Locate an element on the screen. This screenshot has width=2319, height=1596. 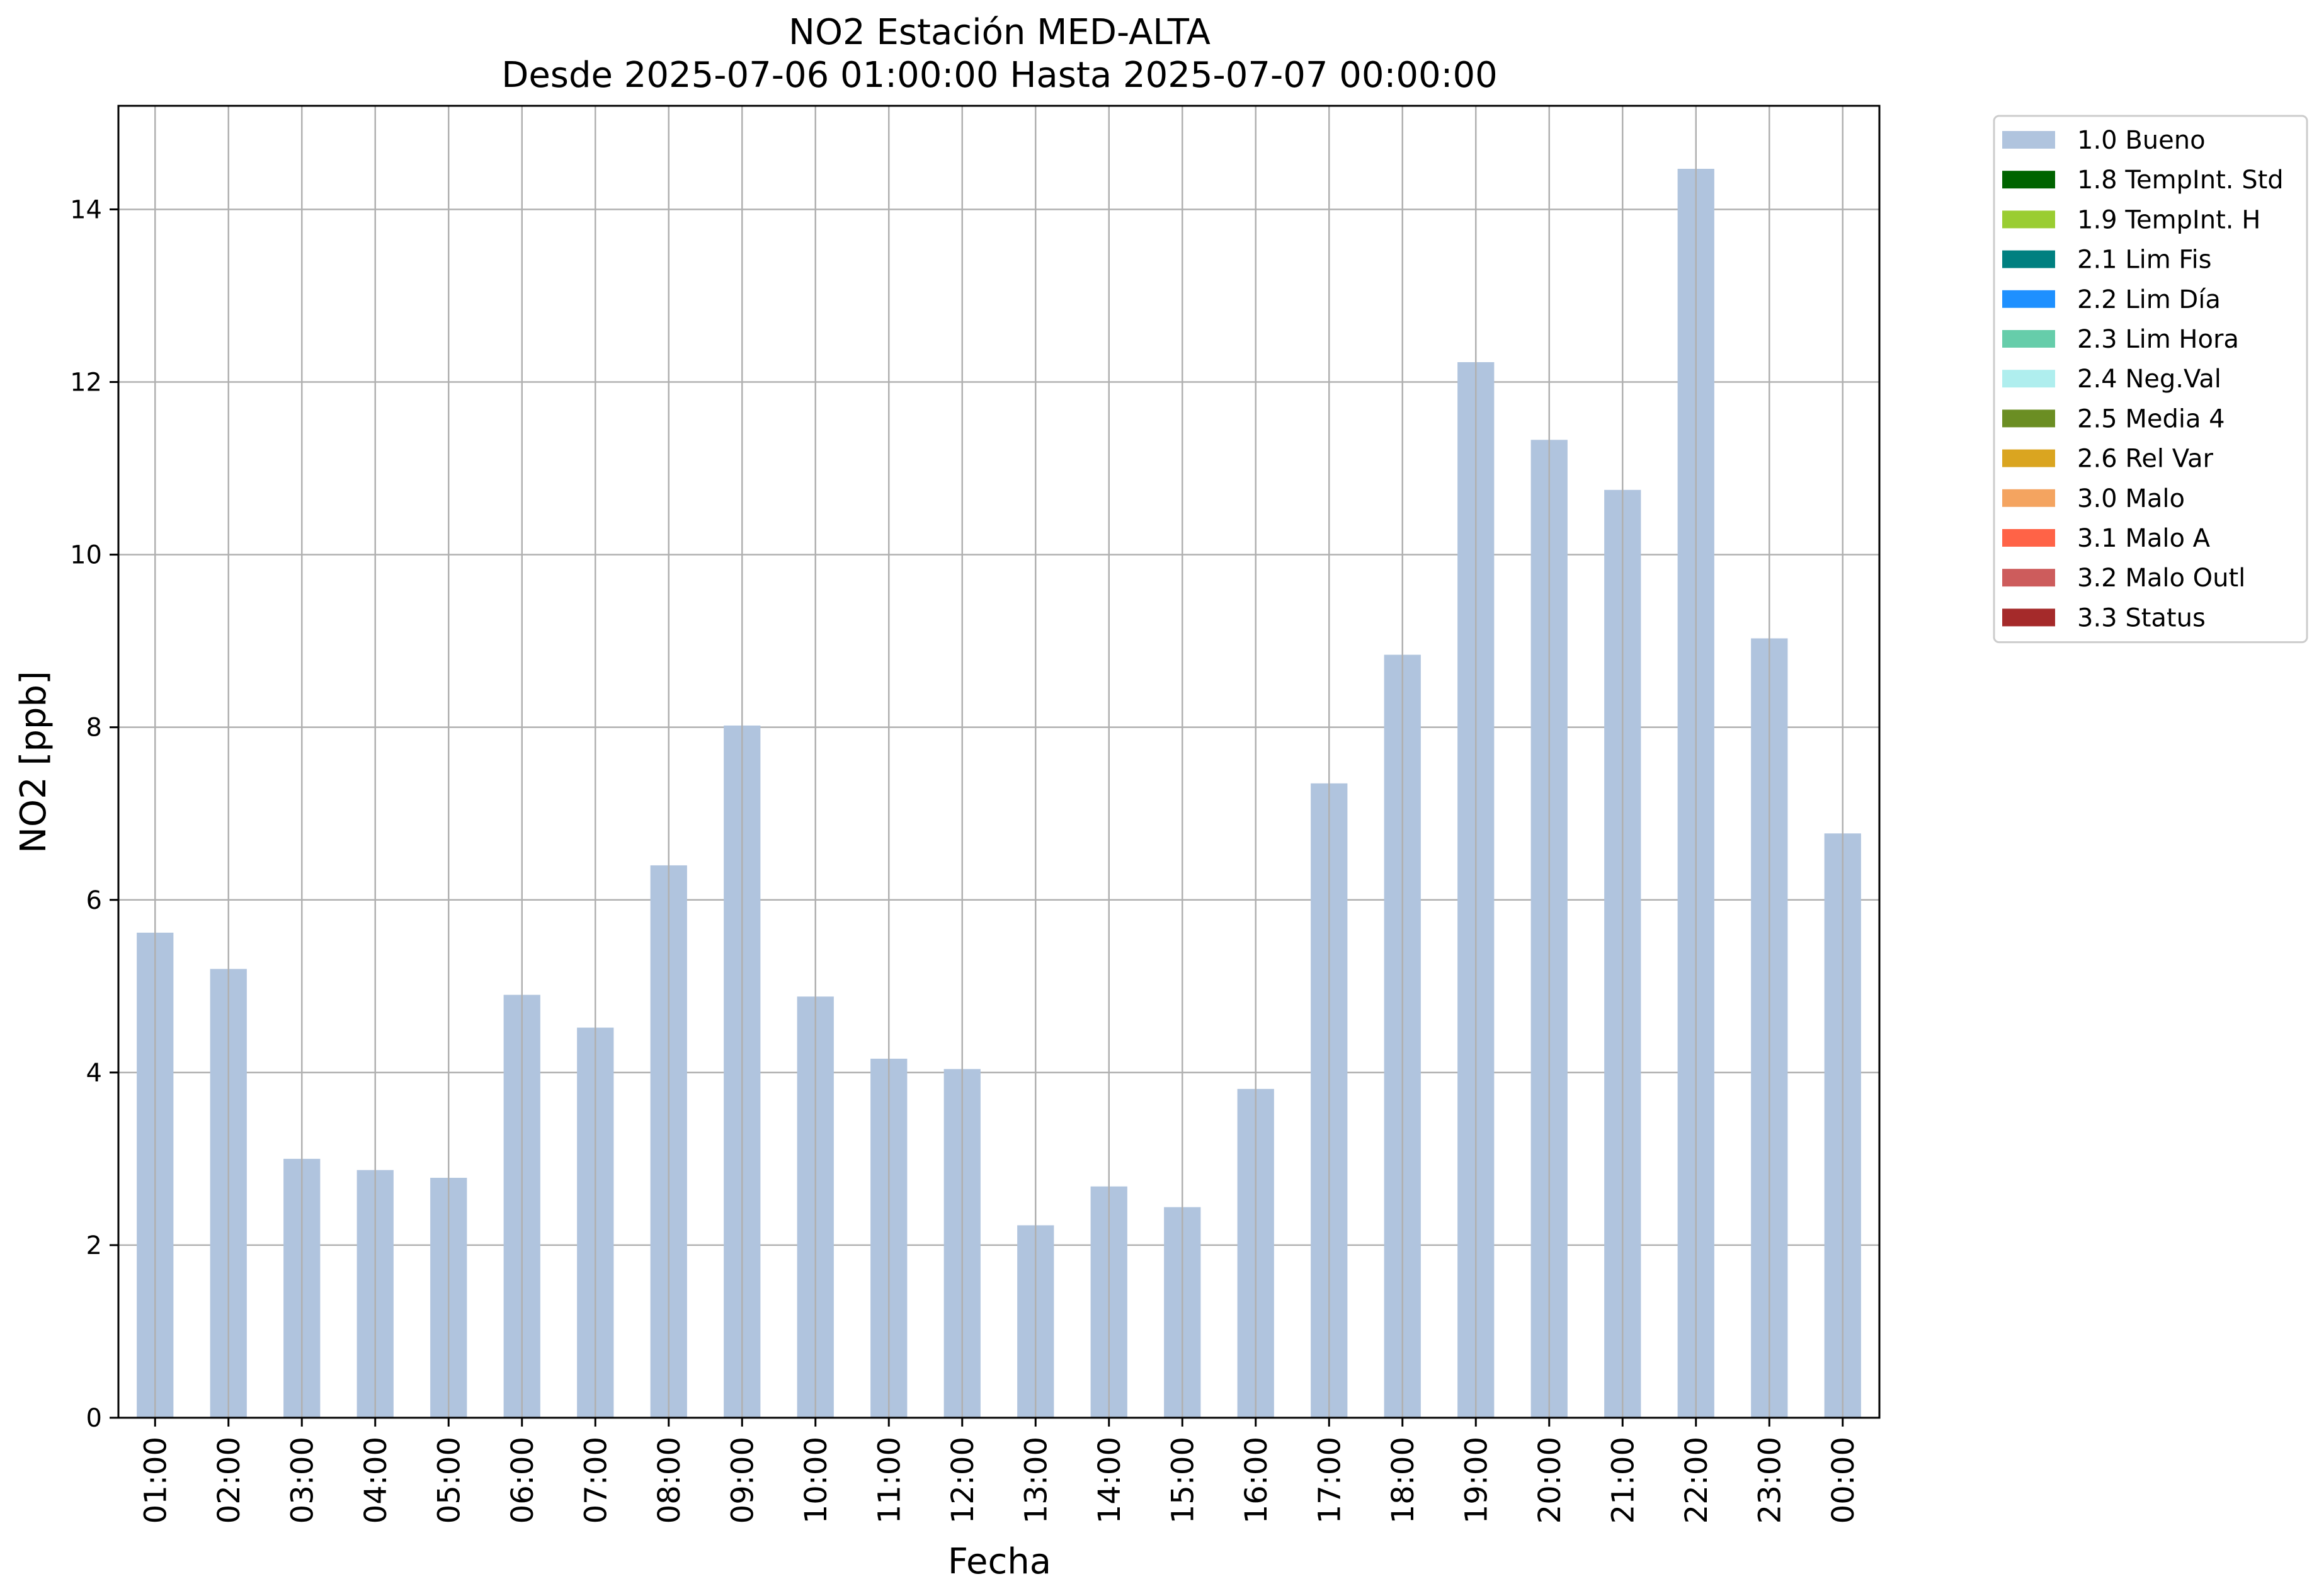
legend-item: 3.2 Malo Outl is located at coordinates (2123, 578).